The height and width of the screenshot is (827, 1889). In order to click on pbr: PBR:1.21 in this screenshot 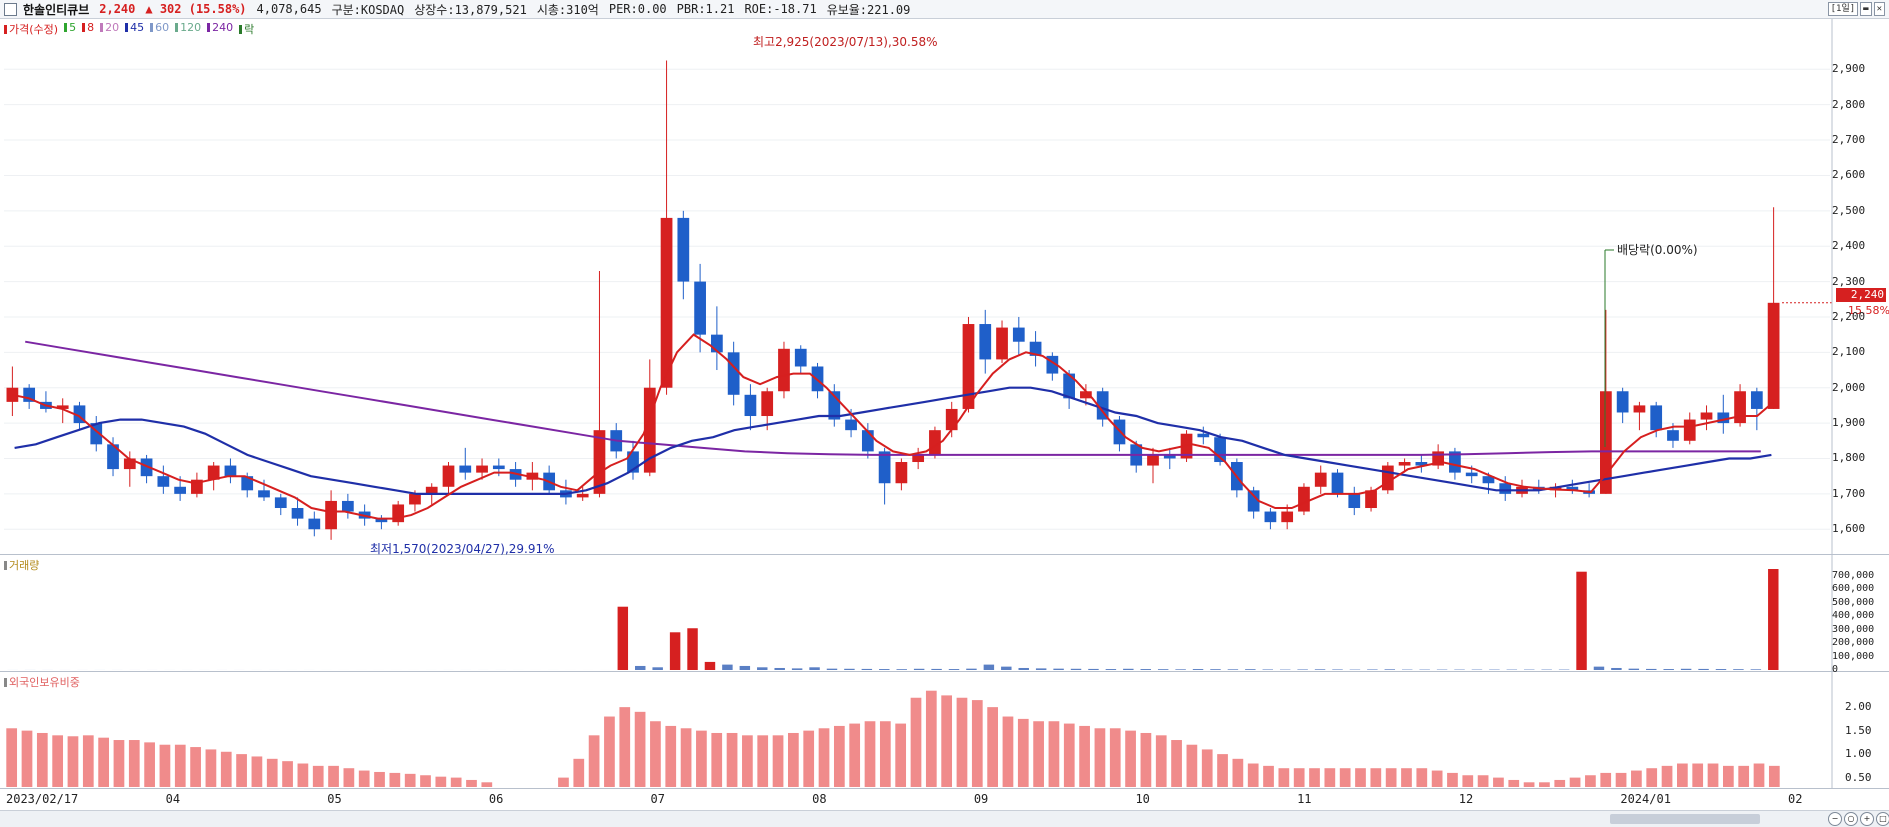, I will do `click(706, 9)`.